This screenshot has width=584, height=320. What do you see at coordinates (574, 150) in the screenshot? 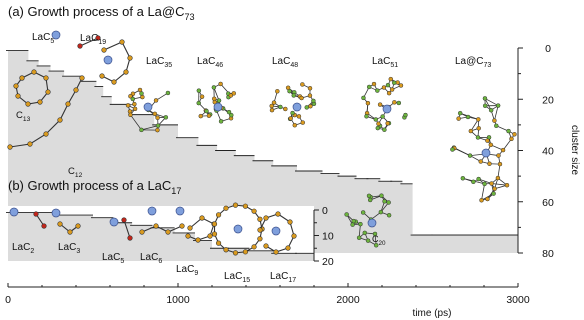
I see `y-axis-label: cluster size` at bounding box center [574, 150].